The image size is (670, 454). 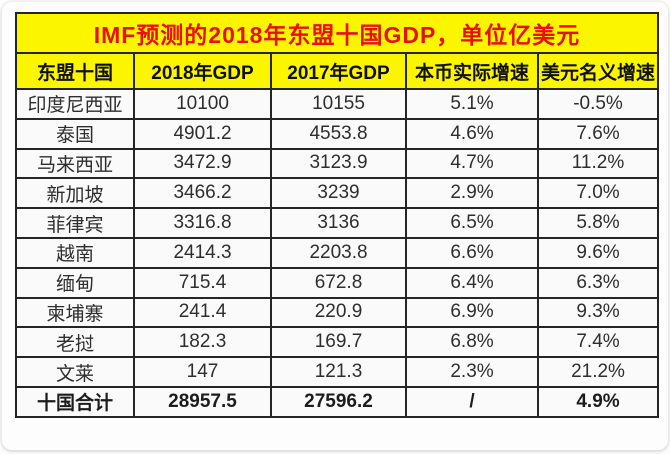 What do you see at coordinates (472, 401) in the screenshot?
I see `cell-real-growth: /` at bounding box center [472, 401].